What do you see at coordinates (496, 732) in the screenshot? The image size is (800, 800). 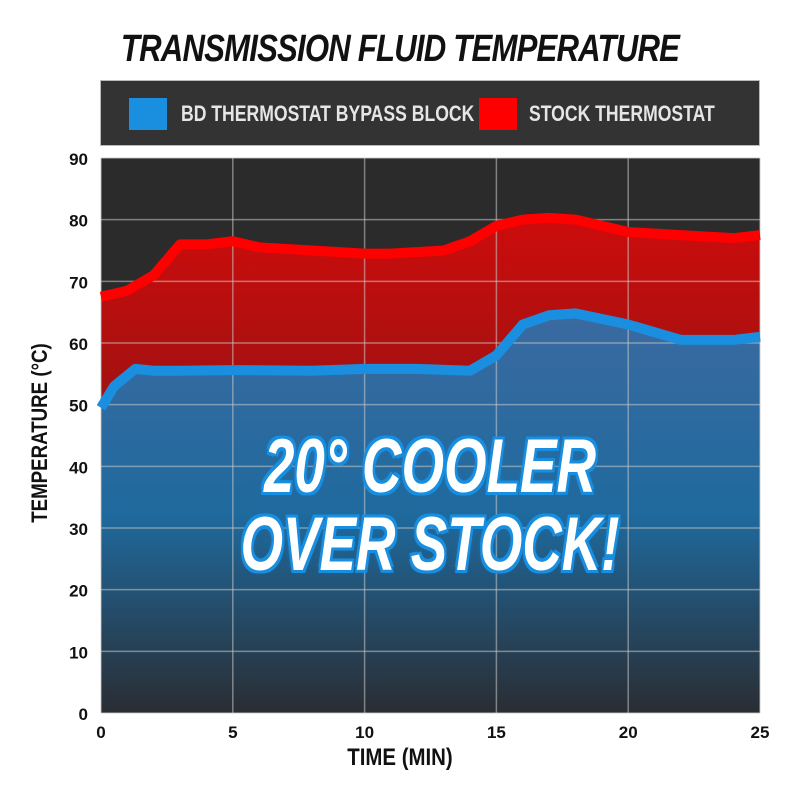 I see `x-tick-label: 15` at bounding box center [496, 732].